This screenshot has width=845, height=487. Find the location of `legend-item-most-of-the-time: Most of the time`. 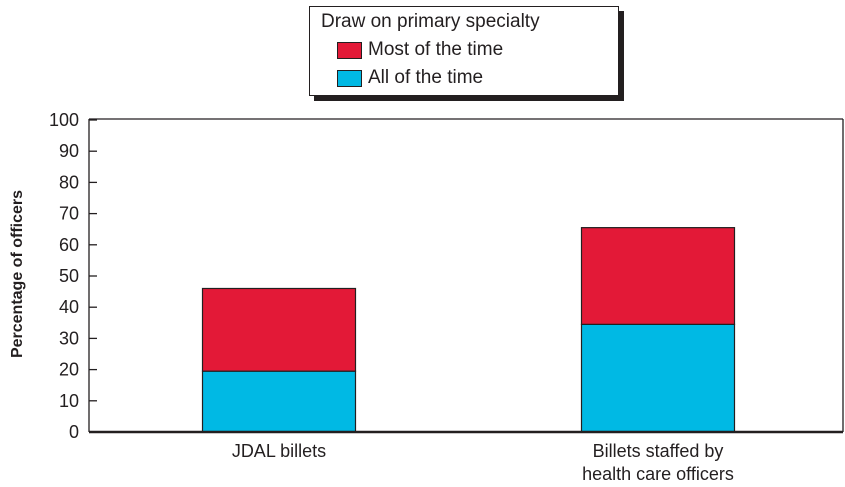

legend-item-most-of-the-time: Most of the time is located at coordinates (420, 50).